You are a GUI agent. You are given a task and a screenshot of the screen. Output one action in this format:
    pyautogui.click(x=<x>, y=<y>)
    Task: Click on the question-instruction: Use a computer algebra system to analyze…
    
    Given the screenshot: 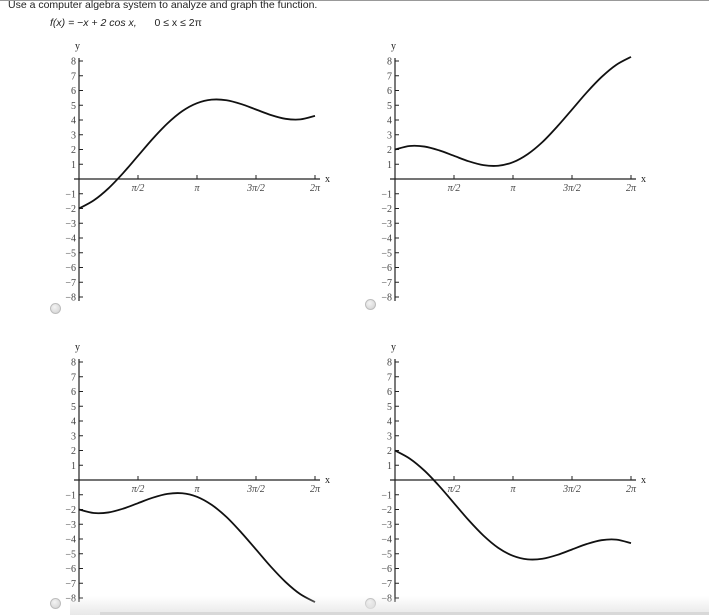 What is the action you would take?
    pyautogui.click(x=163, y=5)
    